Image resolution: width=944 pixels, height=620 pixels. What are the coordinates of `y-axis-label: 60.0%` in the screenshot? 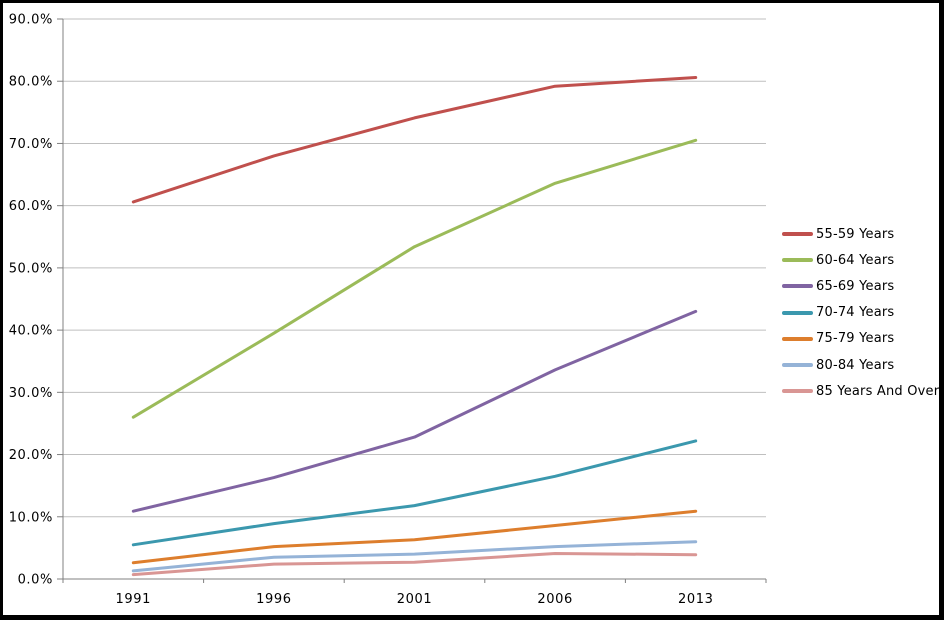 It's located at (31, 206).